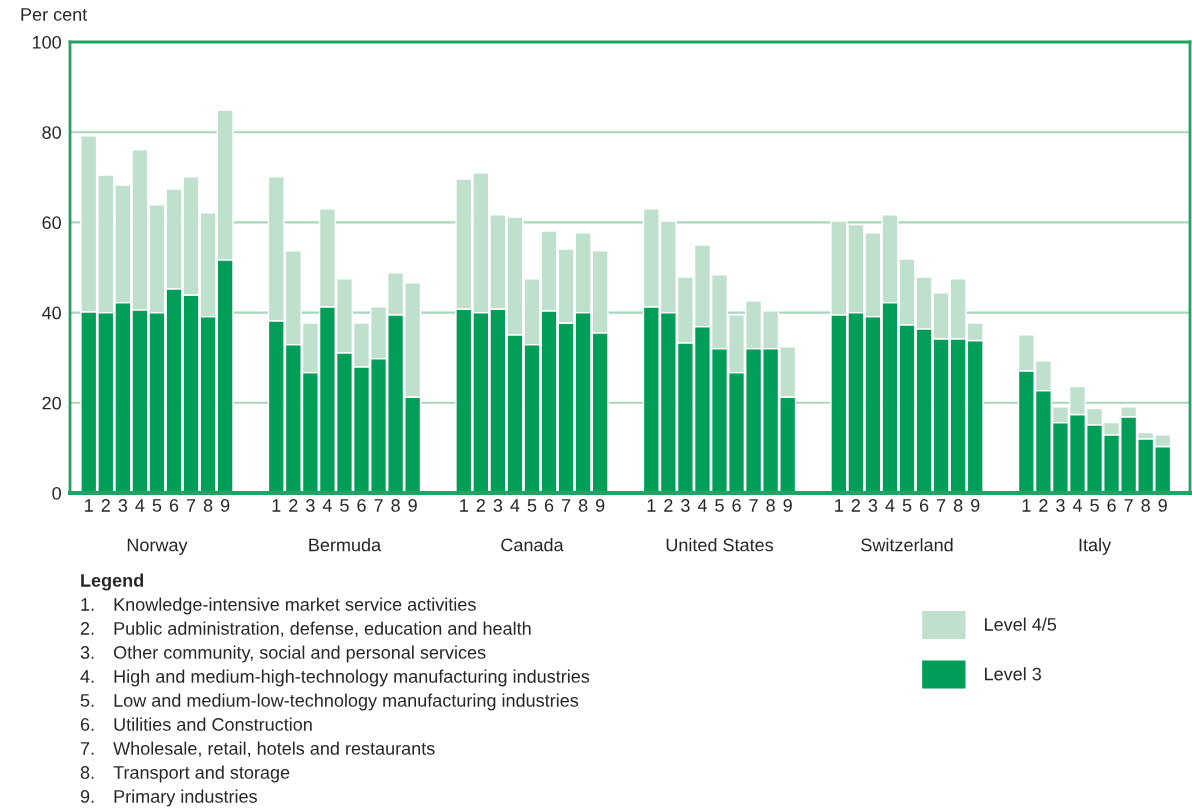 Image resolution: width=1192 pixels, height=810 pixels. What do you see at coordinates (51, 313) in the screenshot?
I see `y-tick-label: 40` at bounding box center [51, 313].